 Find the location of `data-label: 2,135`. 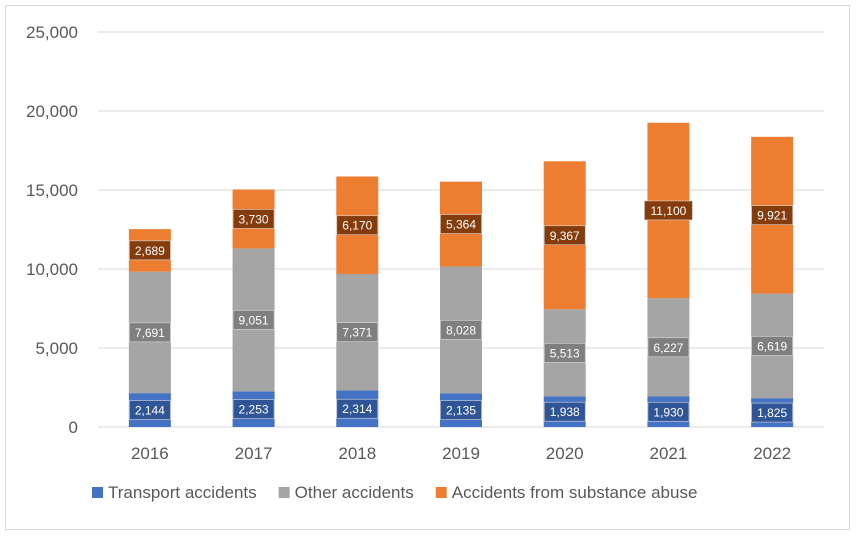

data-label: 2,135 is located at coordinates (461, 411).